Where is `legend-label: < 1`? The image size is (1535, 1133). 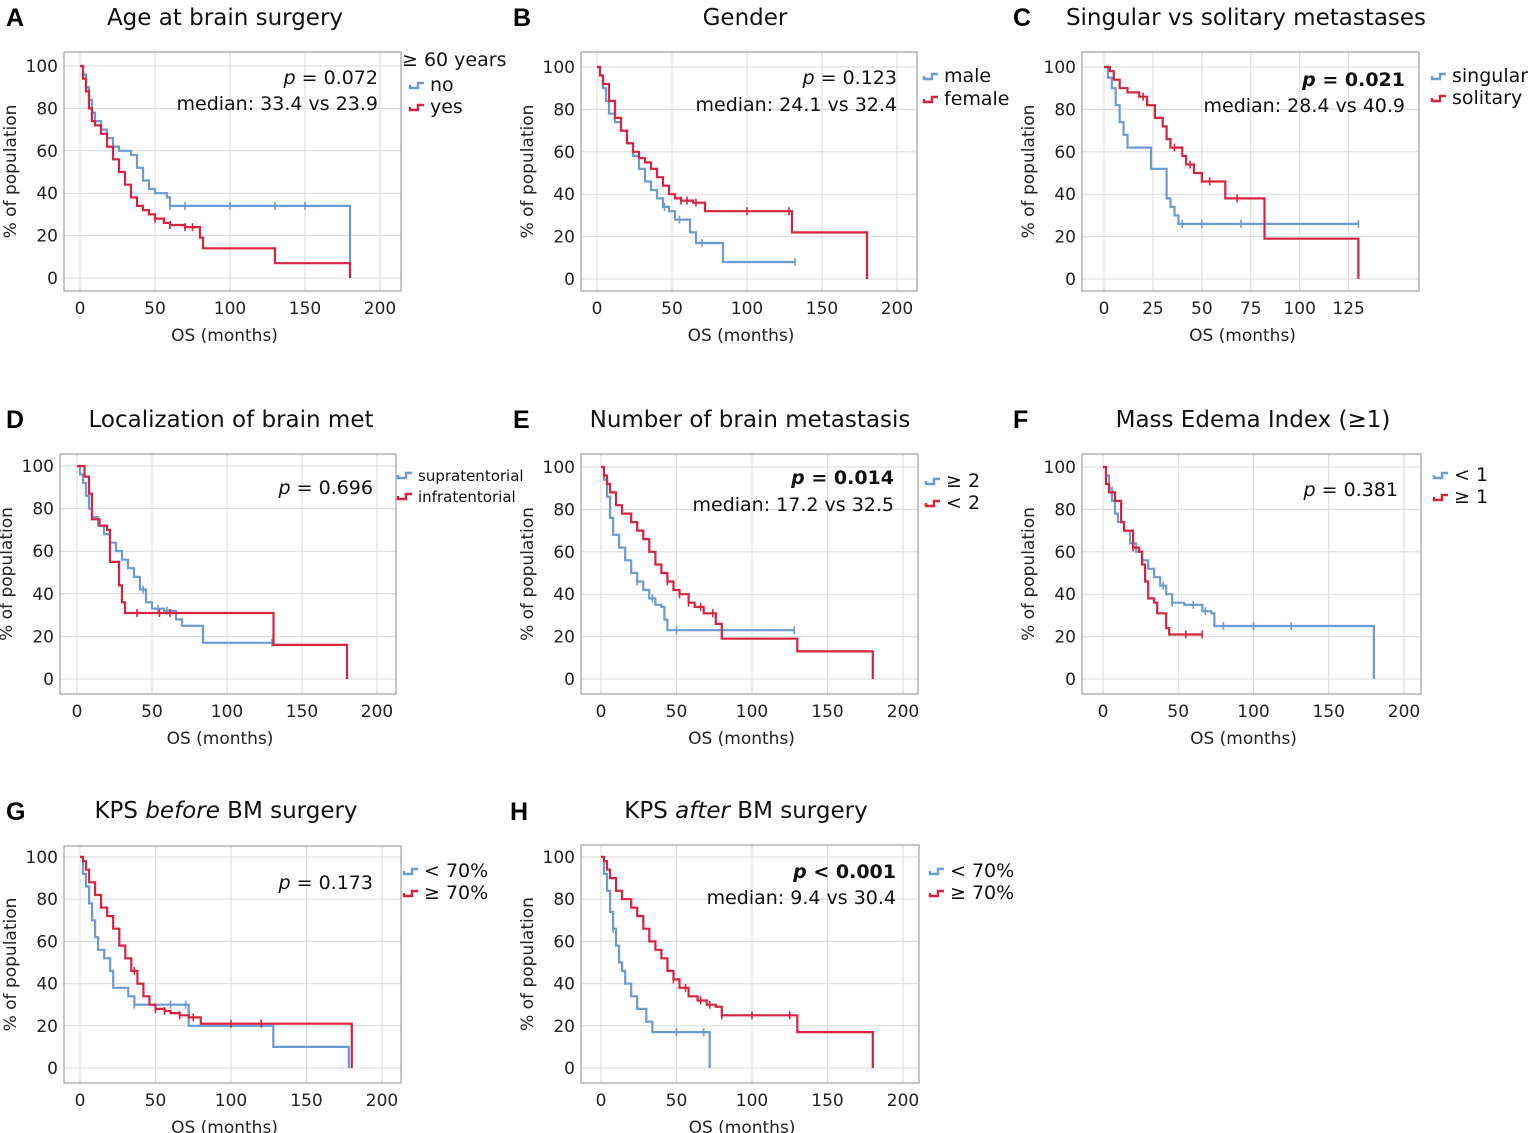 legend-label: < 1 is located at coordinates (1471, 475).